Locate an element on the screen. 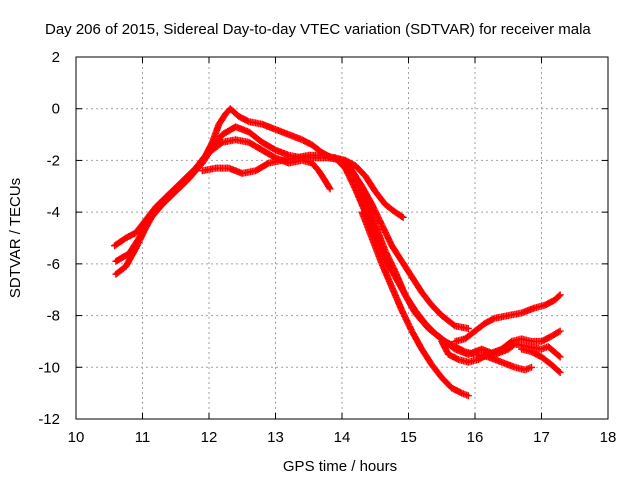  y-tick-label: -2 is located at coordinates (53, 160).